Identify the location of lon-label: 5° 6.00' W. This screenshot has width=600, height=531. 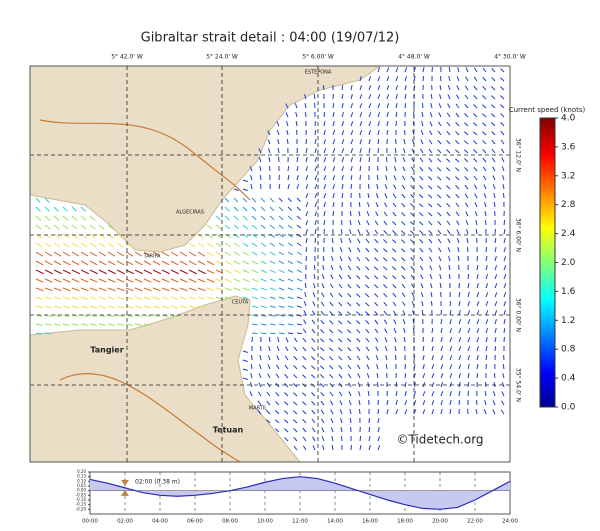
(318, 57).